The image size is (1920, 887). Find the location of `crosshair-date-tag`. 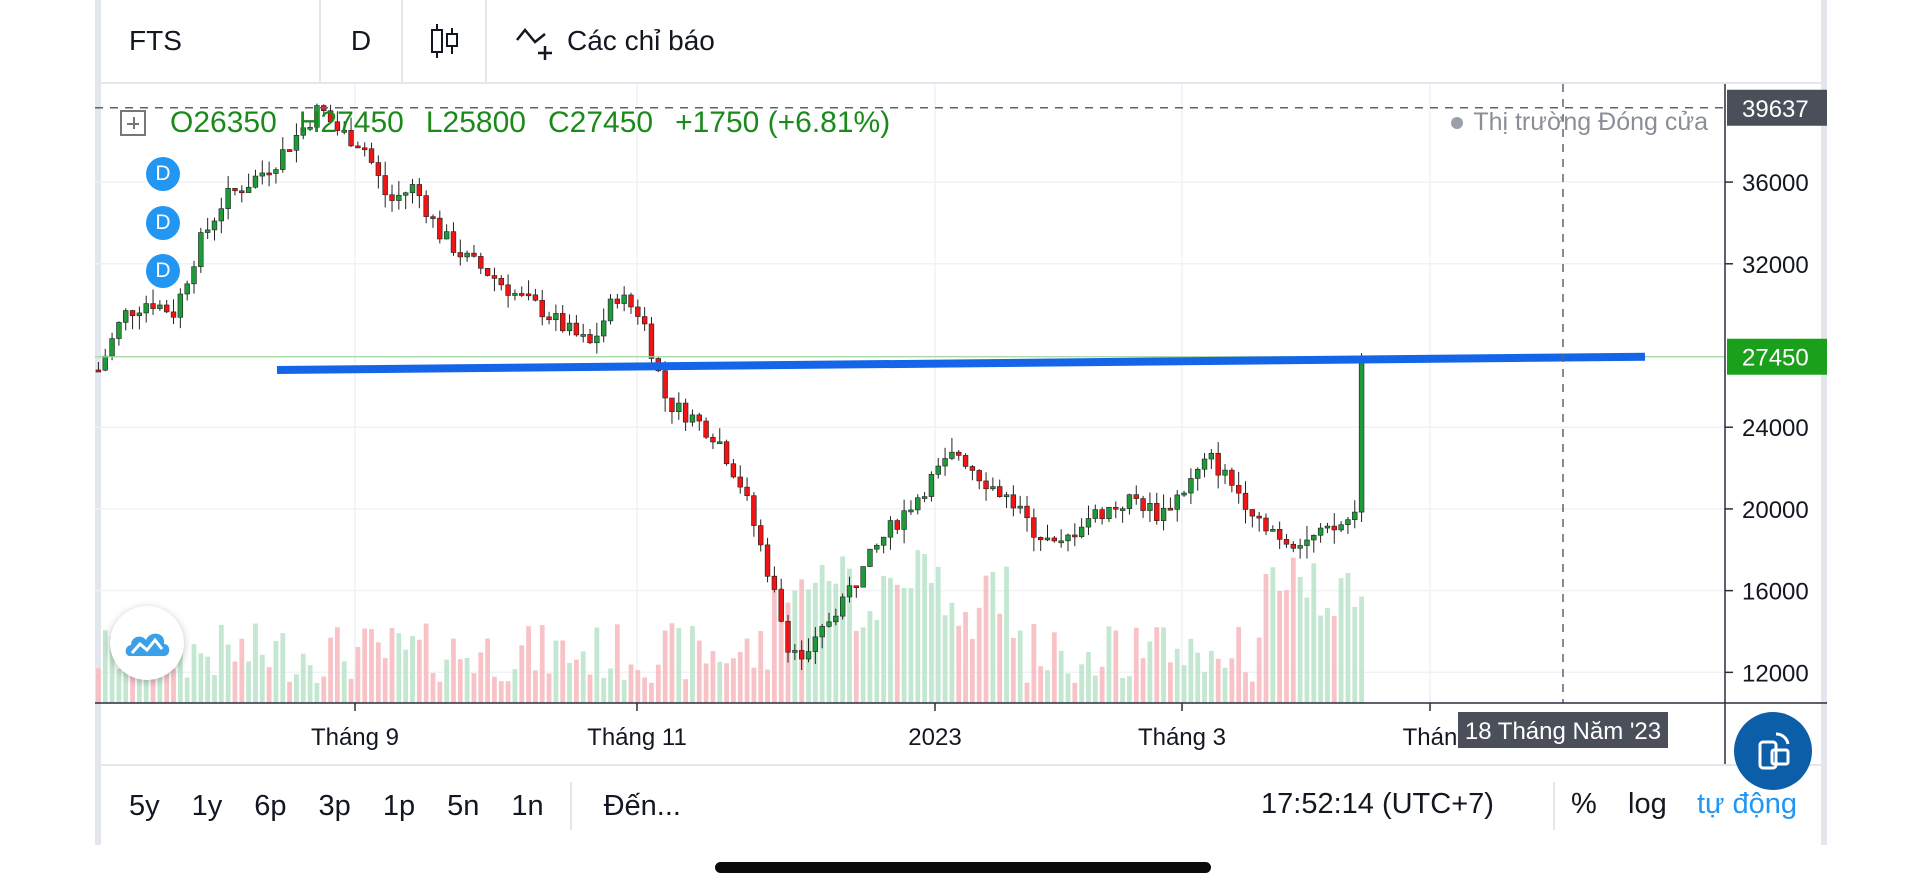

crosshair-date-tag is located at coordinates (1563, 730).